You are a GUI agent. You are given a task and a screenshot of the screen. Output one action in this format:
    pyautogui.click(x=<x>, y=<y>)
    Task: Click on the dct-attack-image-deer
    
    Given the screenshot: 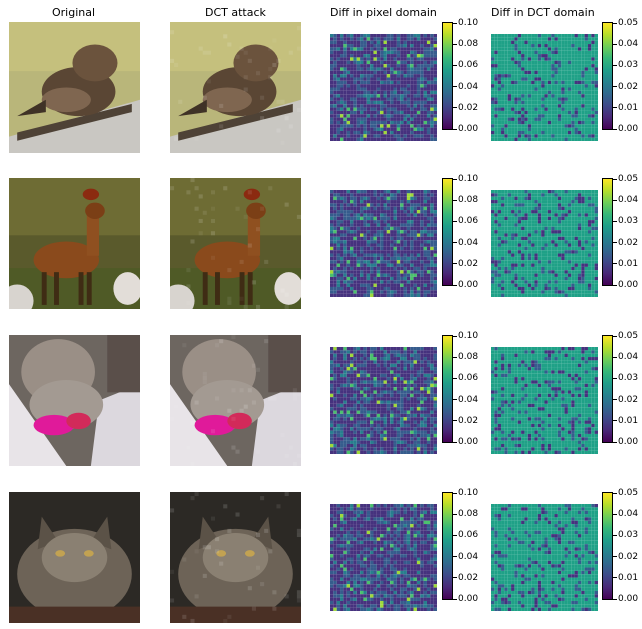 What is the action you would take?
    pyautogui.click(x=235, y=243)
    